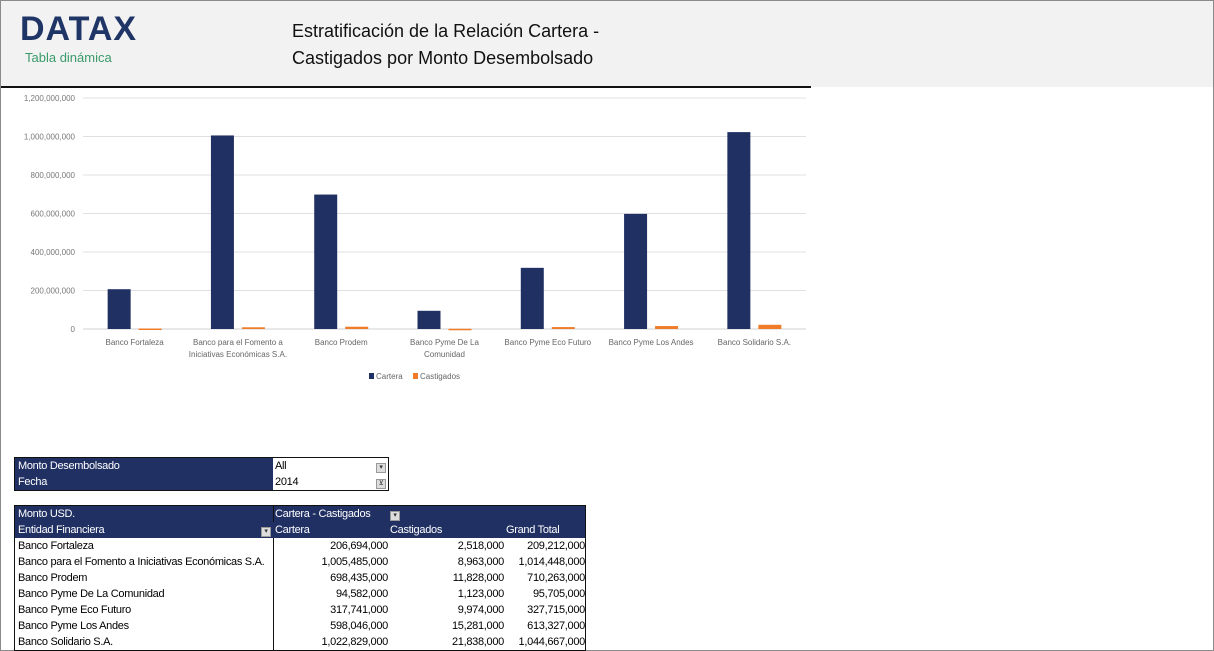 The width and height of the screenshot is (1214, 651). What do you see at coordinates (330, 610) in the screenshot?
I see `cartera-cell: 317,741,000` at bounding box center [330, 610].